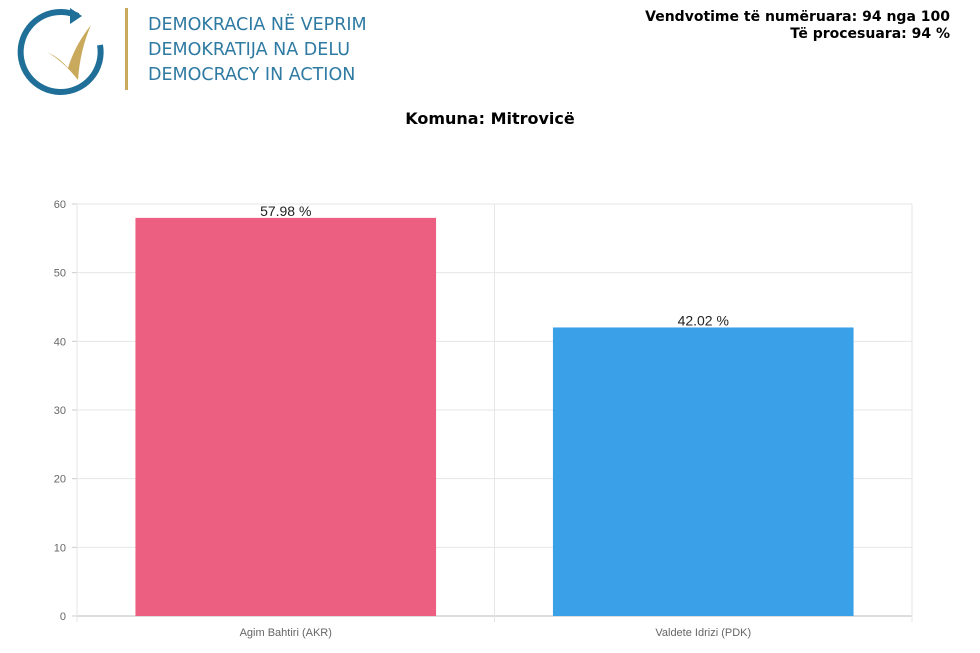 This screenshot has height=653, width=980. I want to click on x-tick-label: Agim Bahtiri (AKR), so click(286, 633).